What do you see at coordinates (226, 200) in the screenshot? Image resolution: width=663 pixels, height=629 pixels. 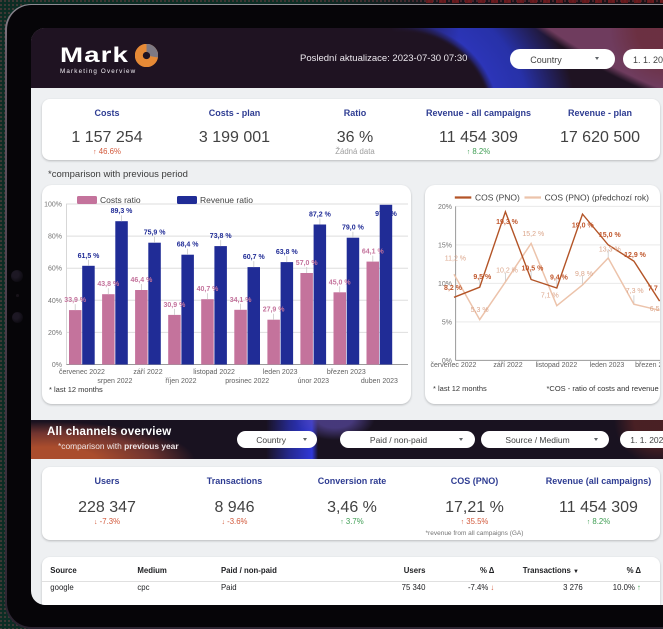 I see `svg-text: Revenue ratio` at bounding box center [226, 200].